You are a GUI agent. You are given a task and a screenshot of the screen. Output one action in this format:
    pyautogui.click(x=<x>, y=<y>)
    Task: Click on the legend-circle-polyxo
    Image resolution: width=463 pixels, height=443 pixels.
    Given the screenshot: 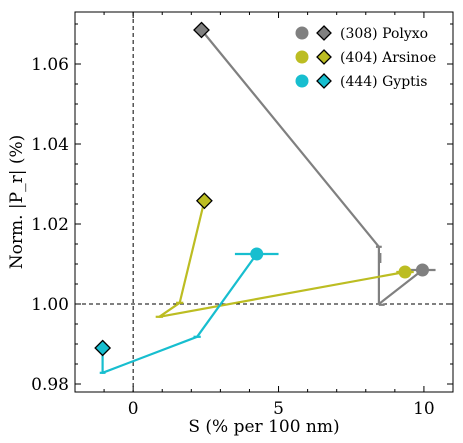 What is the action you would take?
    pyautogui.click(x=302, y=33)
    